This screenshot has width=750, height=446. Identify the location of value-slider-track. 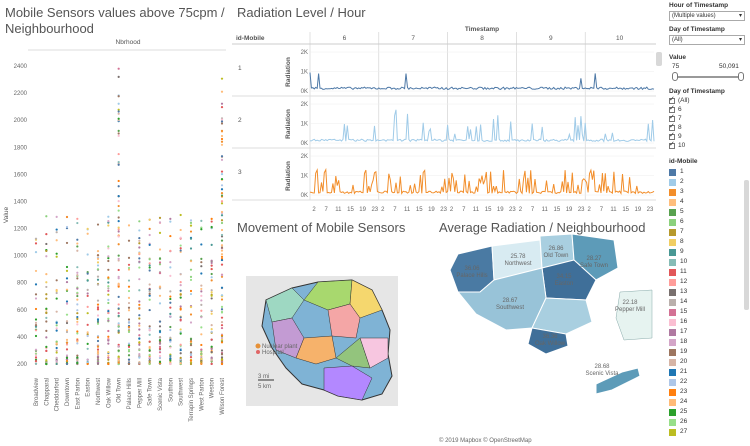
(708, 77).